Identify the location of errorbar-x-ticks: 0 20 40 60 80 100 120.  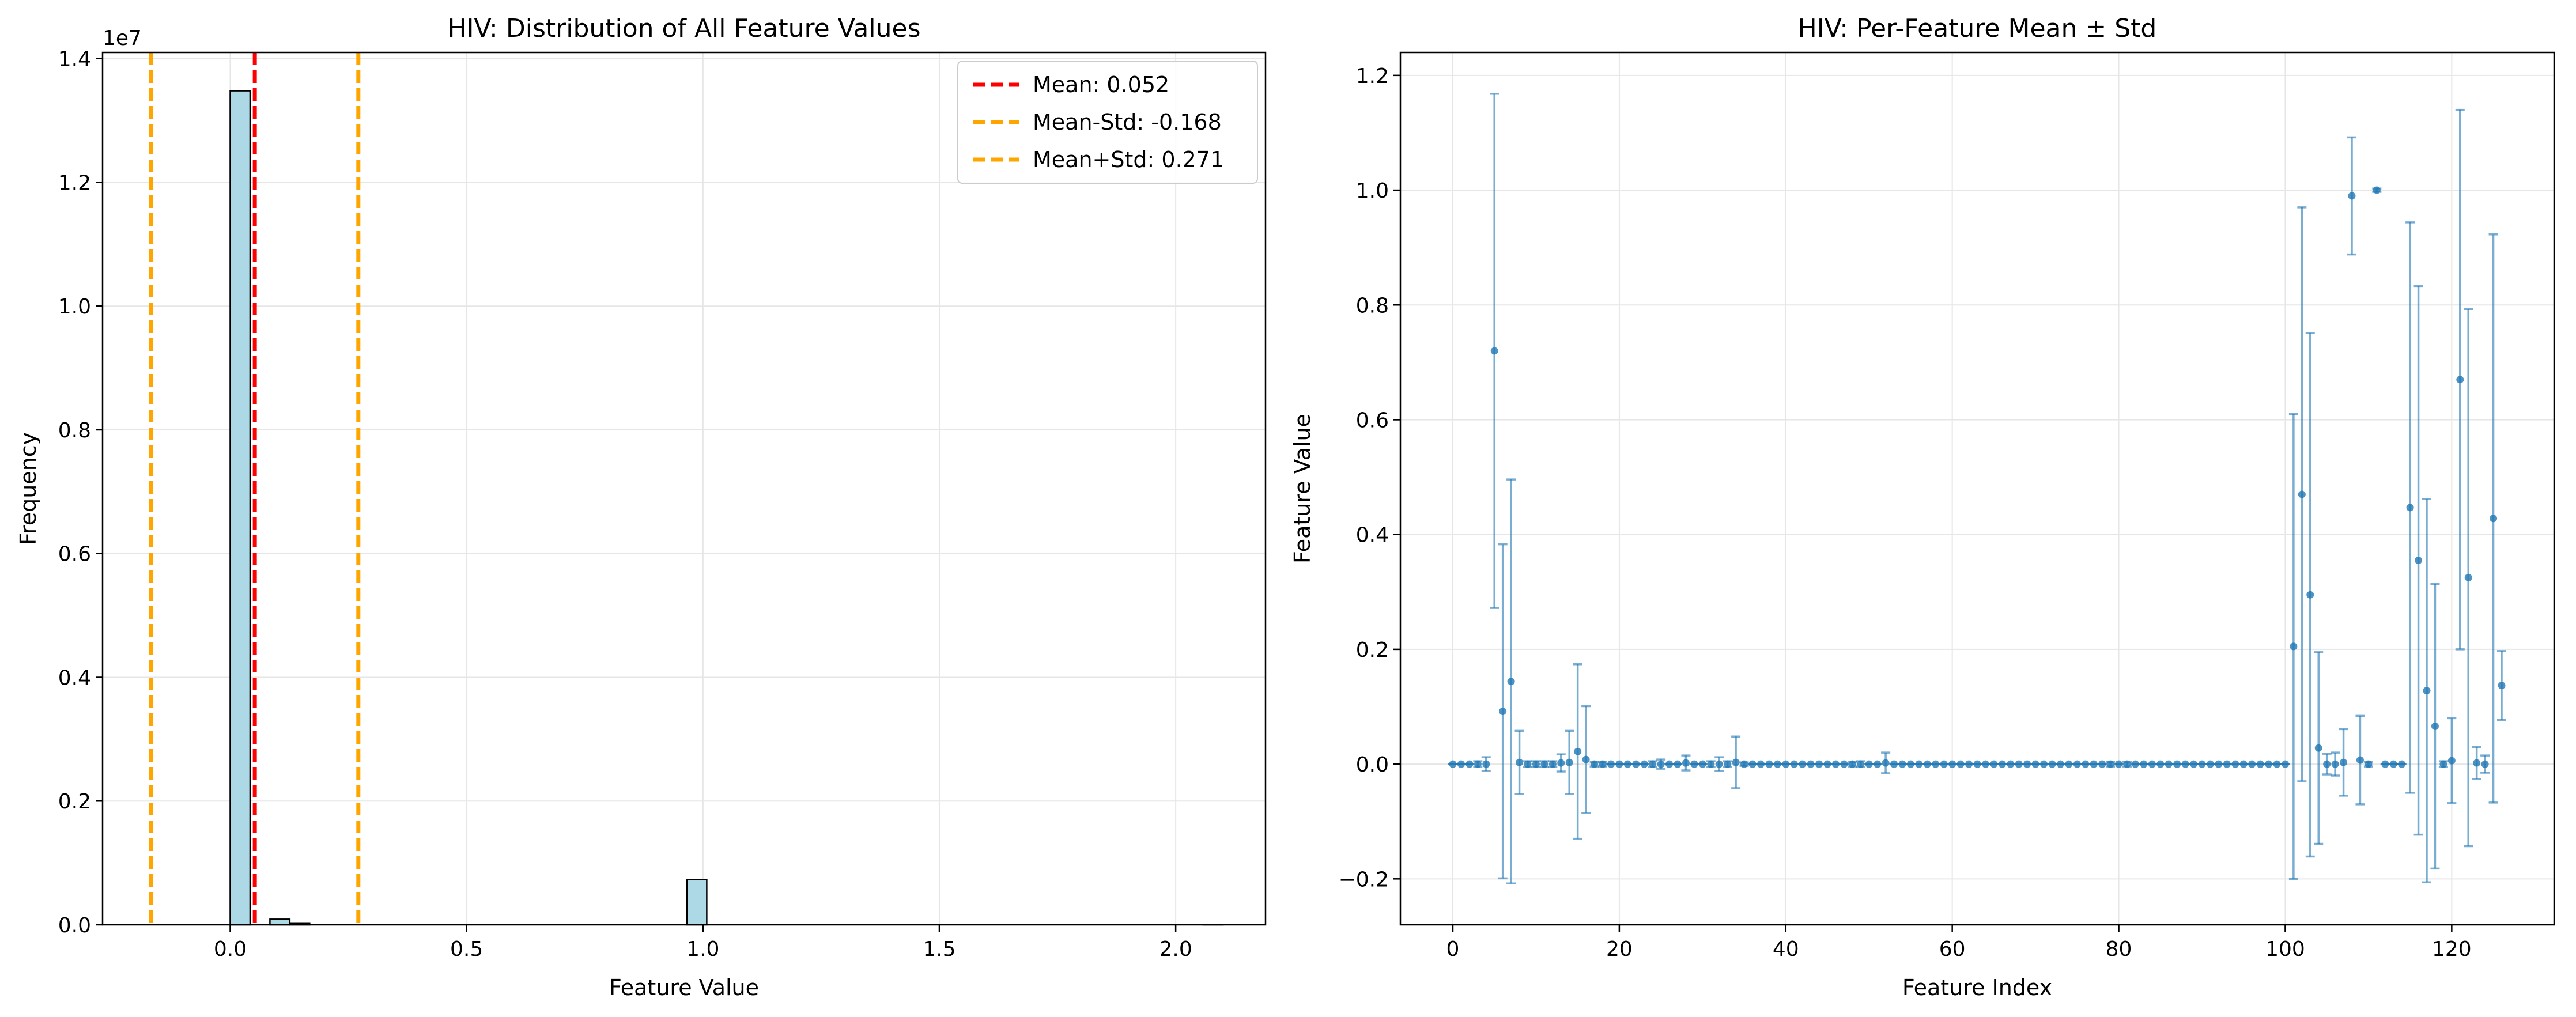
(1959, 943).